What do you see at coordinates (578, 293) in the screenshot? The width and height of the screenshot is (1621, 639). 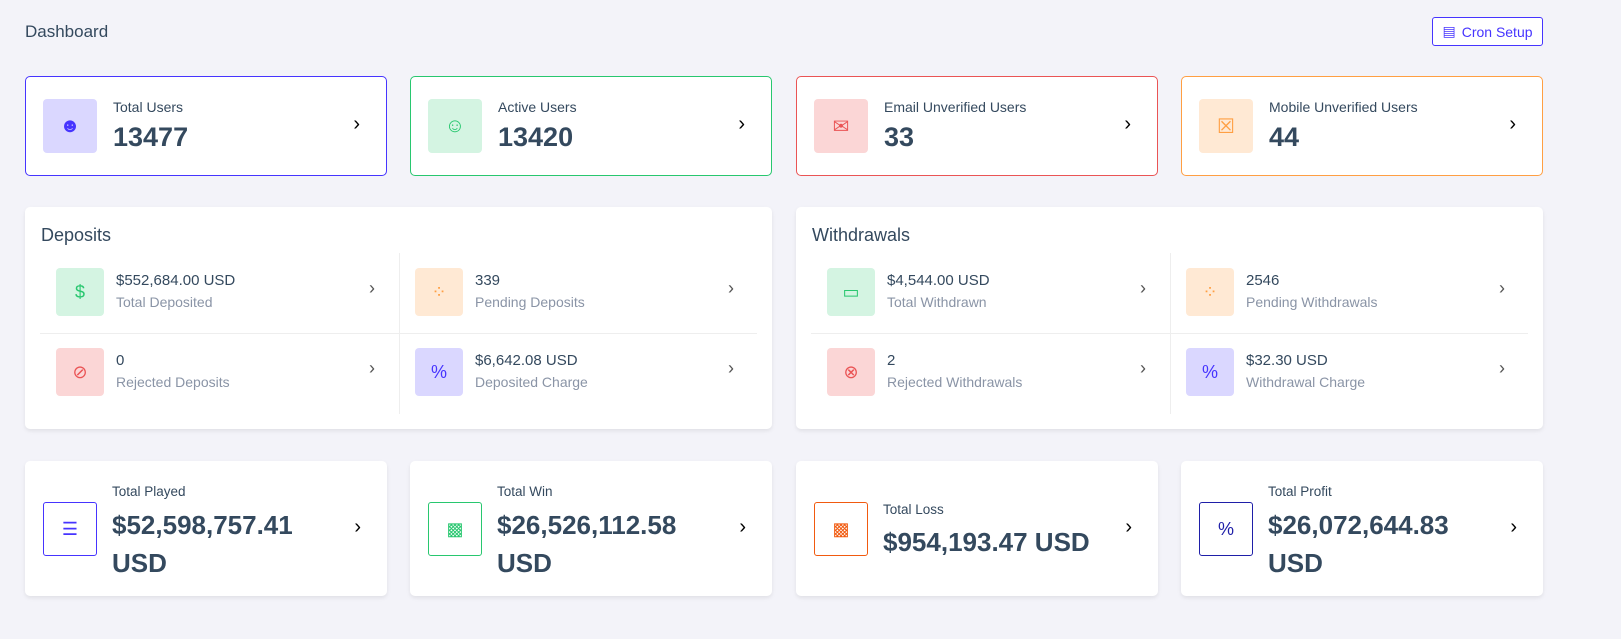 I see `deposits-stat-item: ⁘ 339 Pending Deposits ›` at bounding box center [578, 293].